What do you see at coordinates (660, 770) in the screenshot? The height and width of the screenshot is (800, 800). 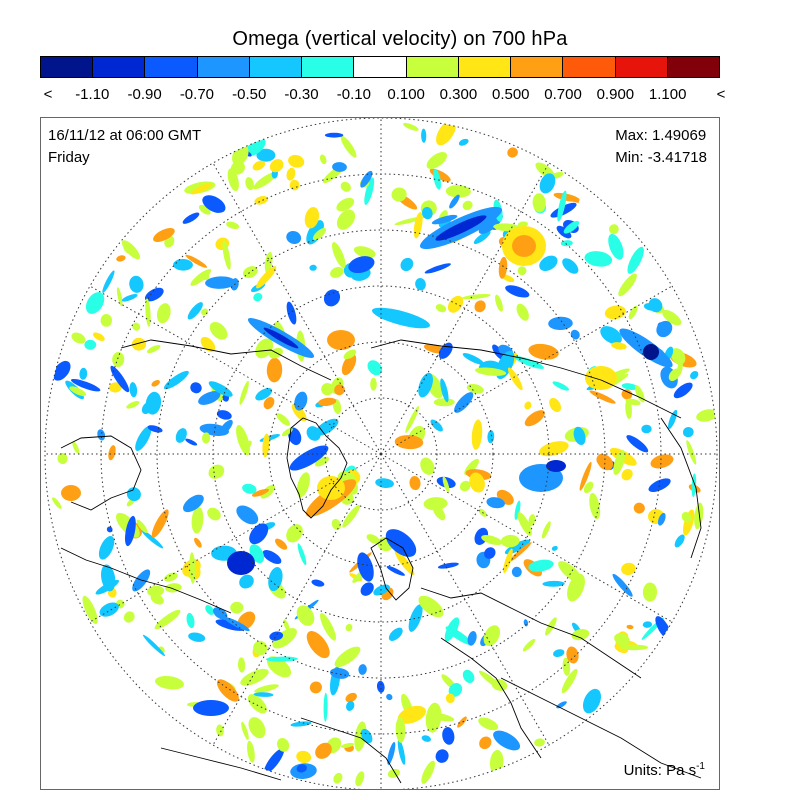 I see `units-text: Units: Pa s` at bounding box center [660, 770].